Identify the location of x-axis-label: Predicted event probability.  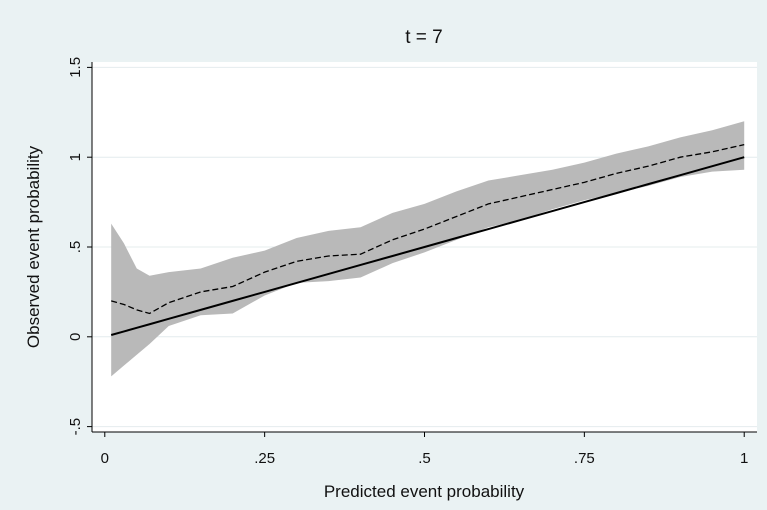
(424, 491).